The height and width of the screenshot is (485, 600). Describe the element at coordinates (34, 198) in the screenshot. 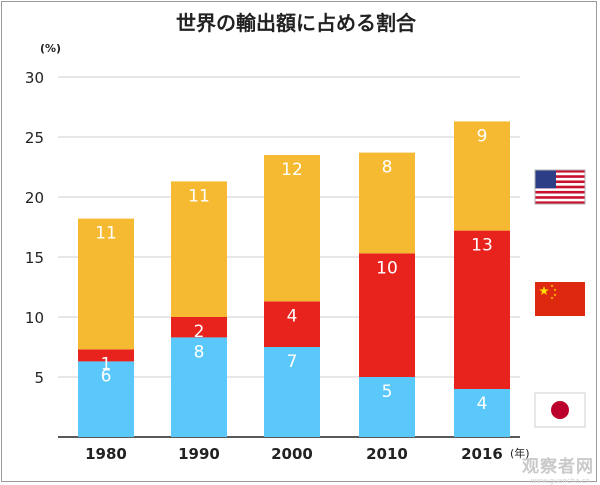

I see `y-tick-label-20: 20` at that location.